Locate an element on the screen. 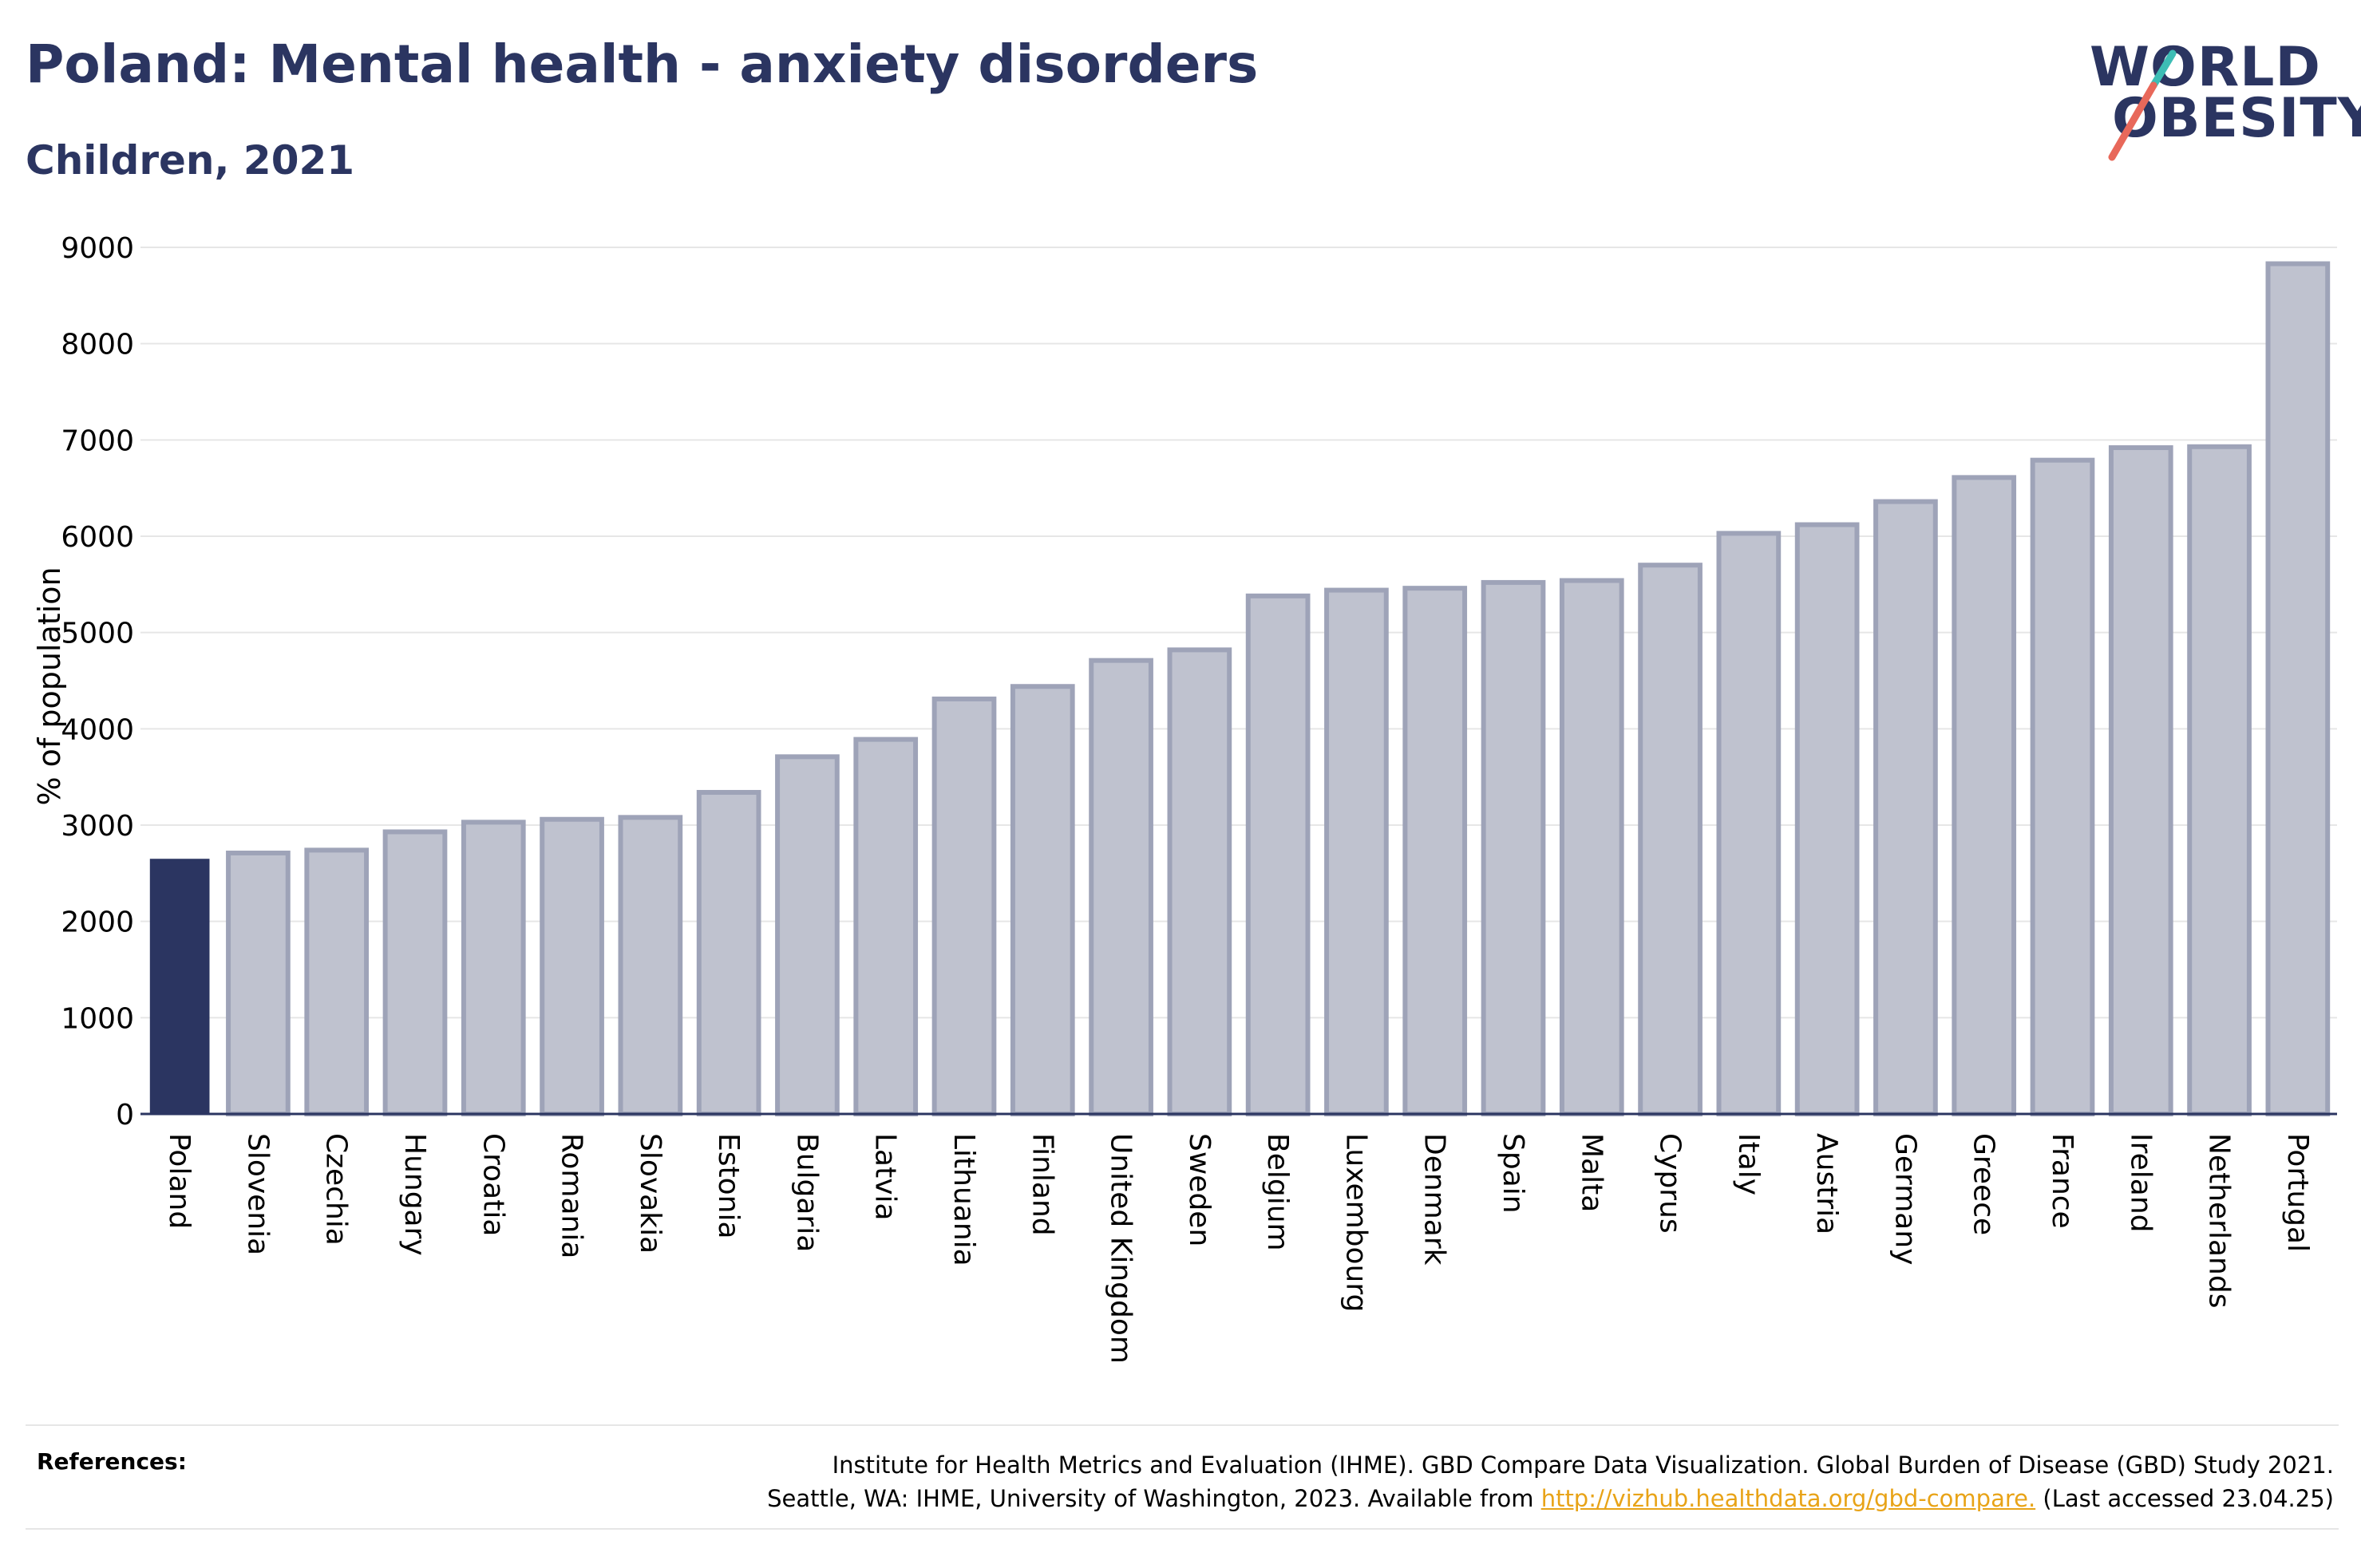  bar-slovenia is located at coordinates (258, 983).